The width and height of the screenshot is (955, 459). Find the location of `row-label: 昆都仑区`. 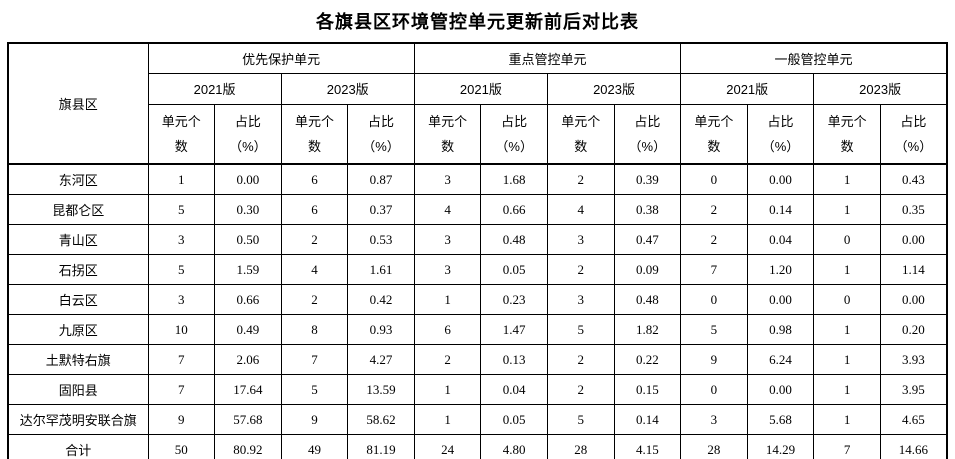

row-label: 昆都仑区 is located at coordinates (78, 209).